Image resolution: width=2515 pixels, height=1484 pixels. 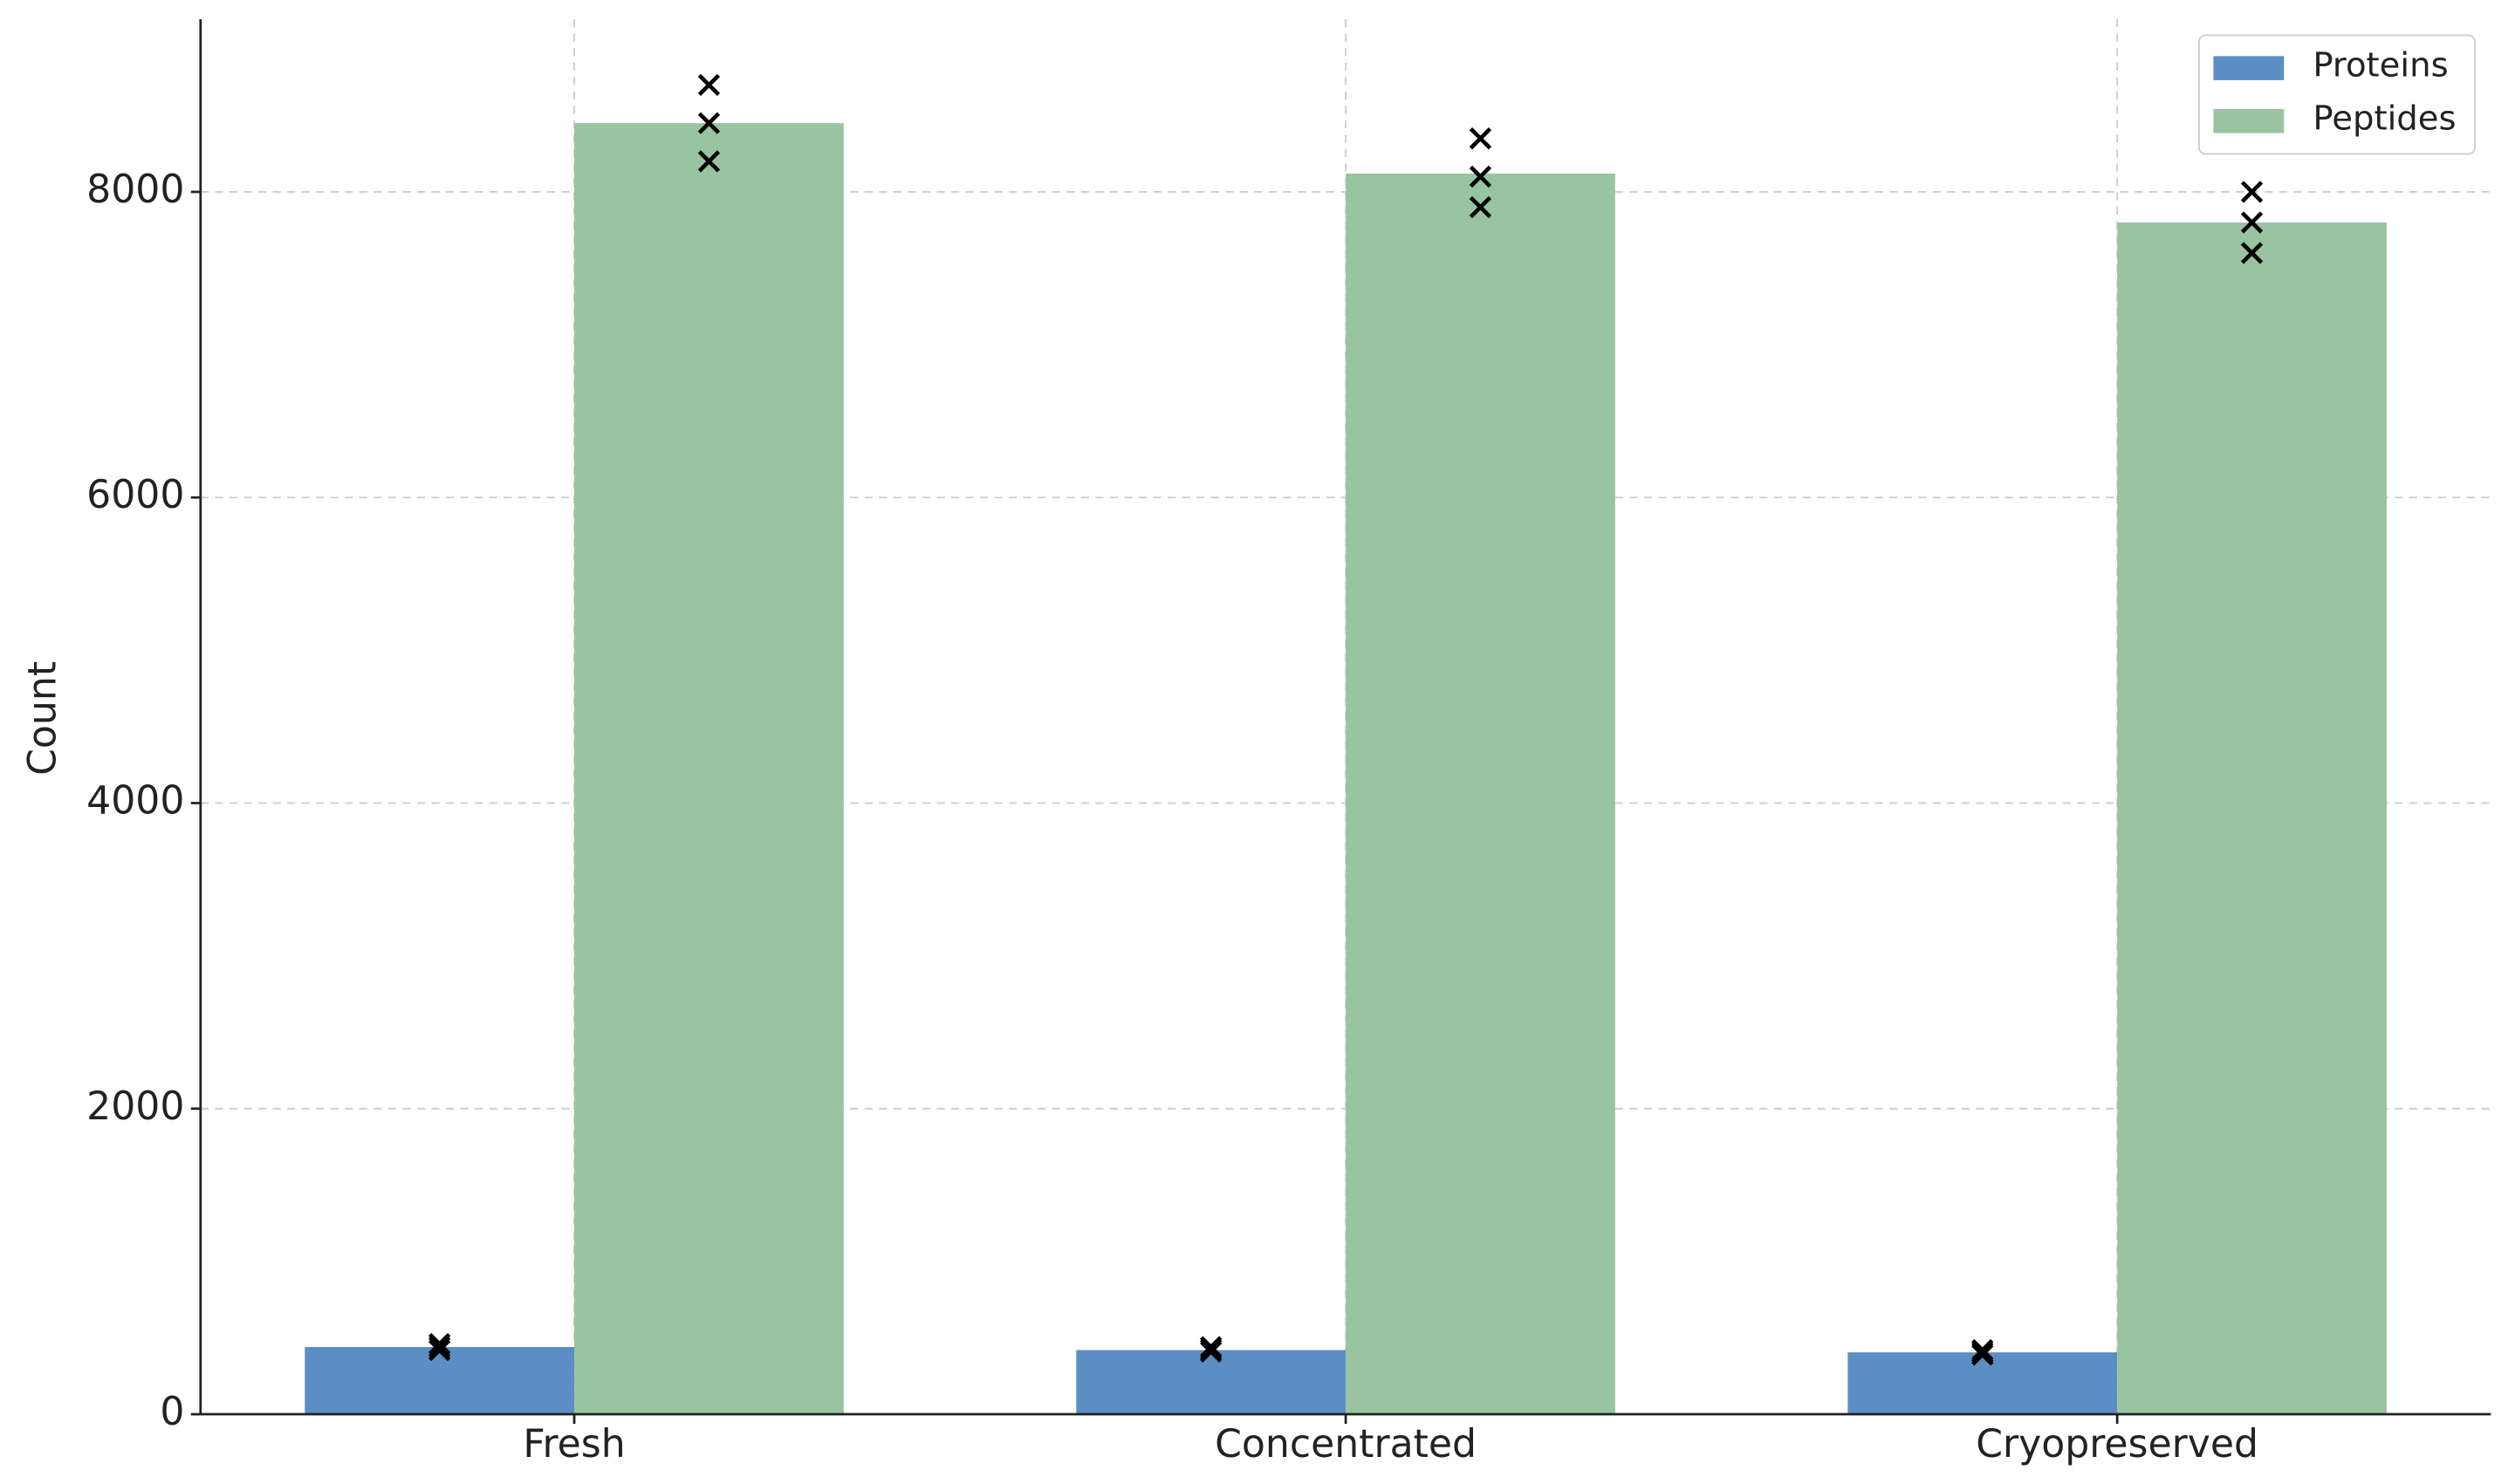 I want to click on x-tick-label: Concentrated, so click(x=1346, y=1444).